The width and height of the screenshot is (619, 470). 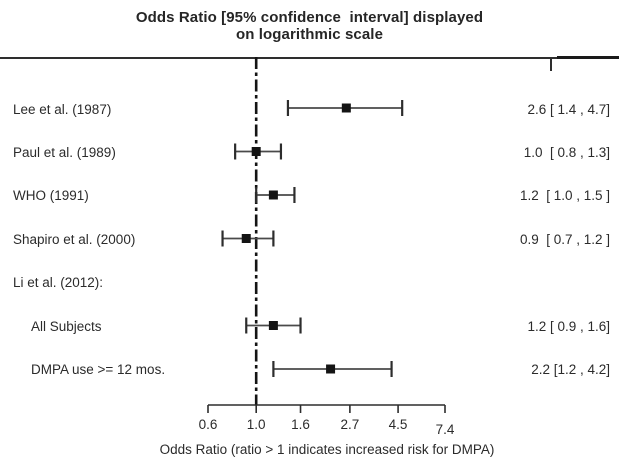 What do you see at coordinates (568, 326) in the screenshot?
I see `study-result-all-subjects: 1.2 [ 0.9 , 1.6]` at bounding box center [568, 326].